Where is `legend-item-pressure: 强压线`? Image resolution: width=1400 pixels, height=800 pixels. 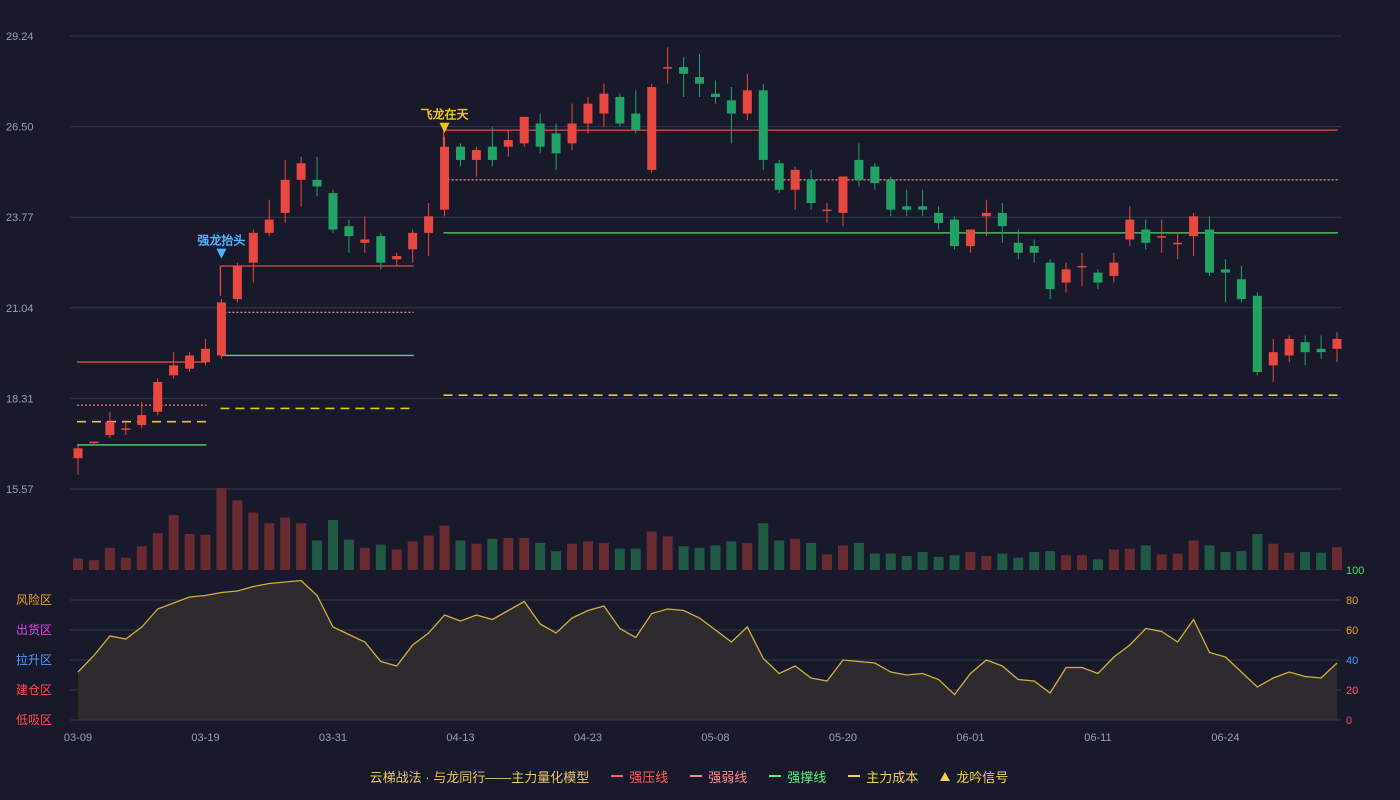
legend-item-pressure: 强压线 is located at coordinates (639, 776).